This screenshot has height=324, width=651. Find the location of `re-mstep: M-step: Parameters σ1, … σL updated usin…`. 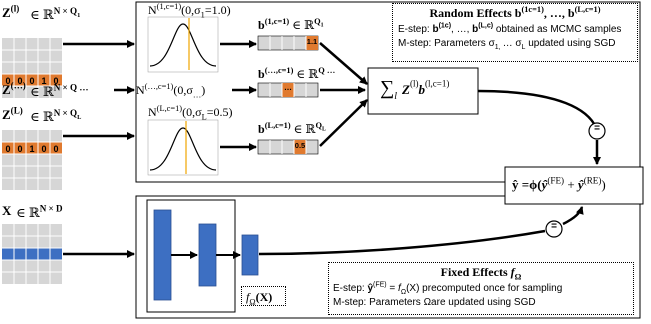

re-mstep: M-step: Parameters σ1, … σL updated usin… is located at coordinates (507, 44).